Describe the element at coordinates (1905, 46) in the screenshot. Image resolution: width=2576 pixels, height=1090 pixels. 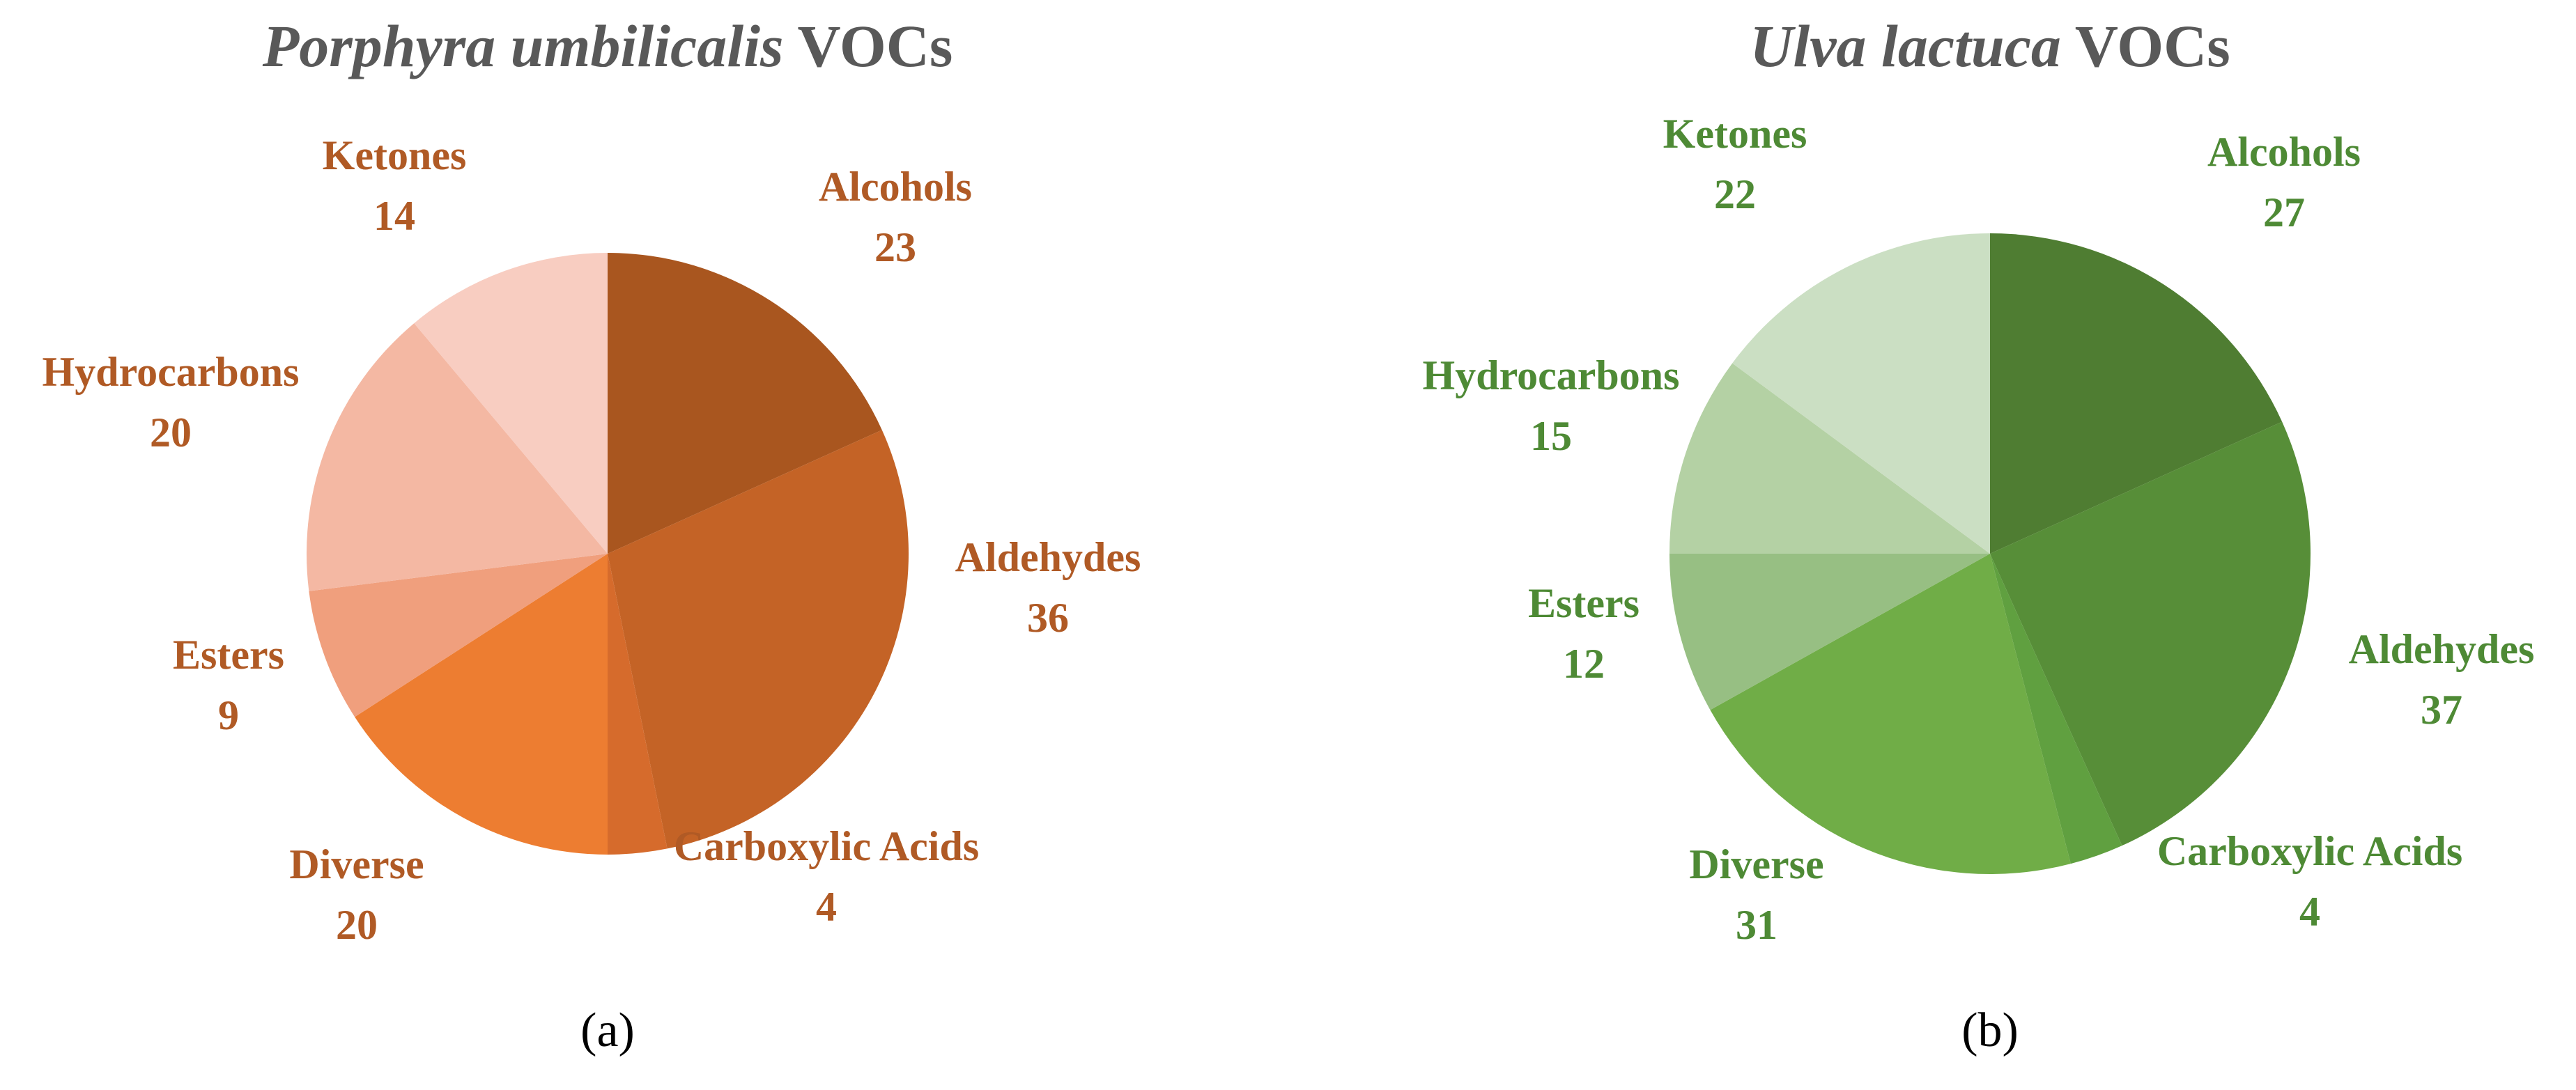
I see `title-species: Ulva lactuca` at that location.